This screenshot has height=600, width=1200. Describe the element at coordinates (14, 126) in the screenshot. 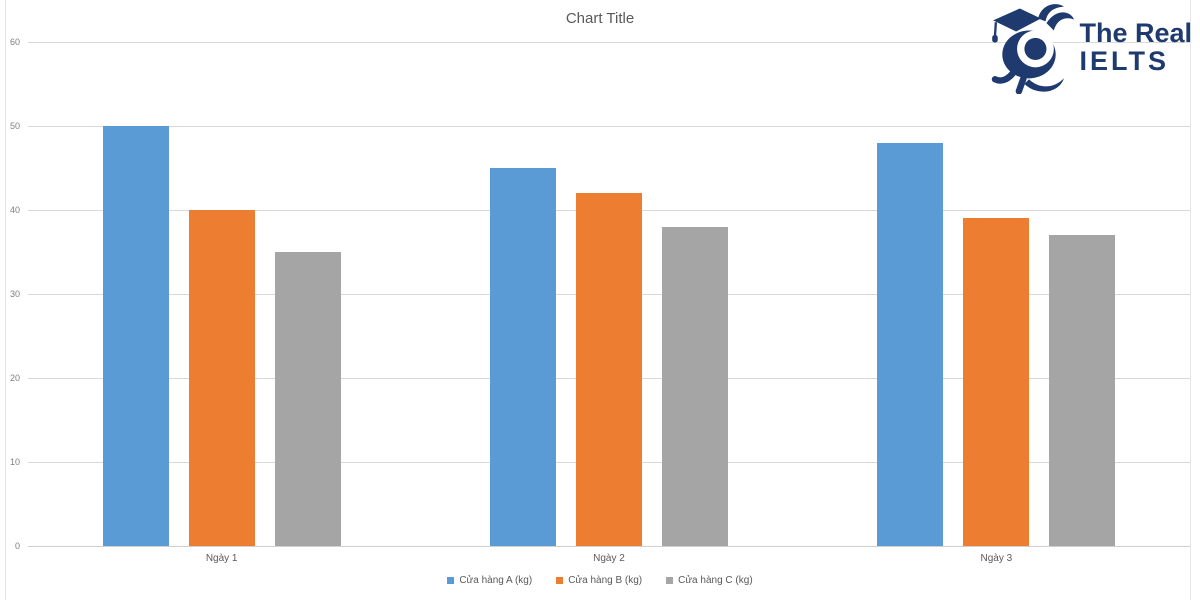

I see `y-axis-tick-50: 50` at that location.